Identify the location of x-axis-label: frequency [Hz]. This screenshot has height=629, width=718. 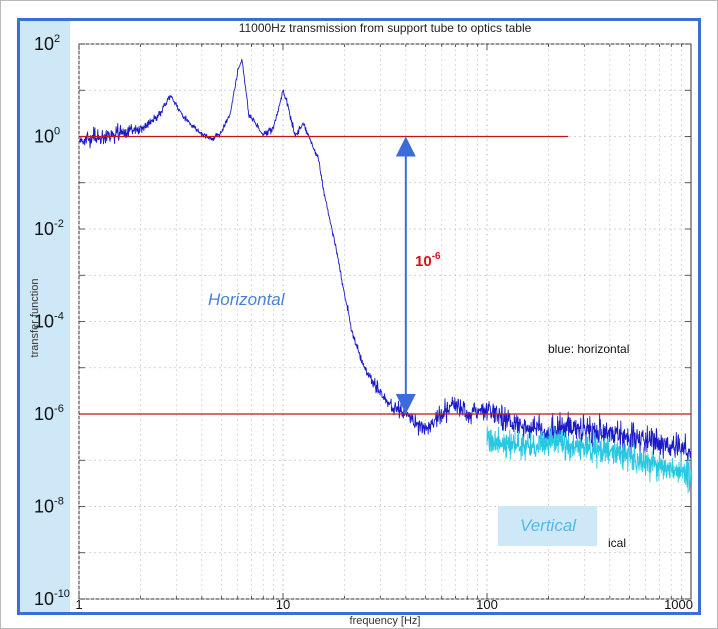
(385, 621).